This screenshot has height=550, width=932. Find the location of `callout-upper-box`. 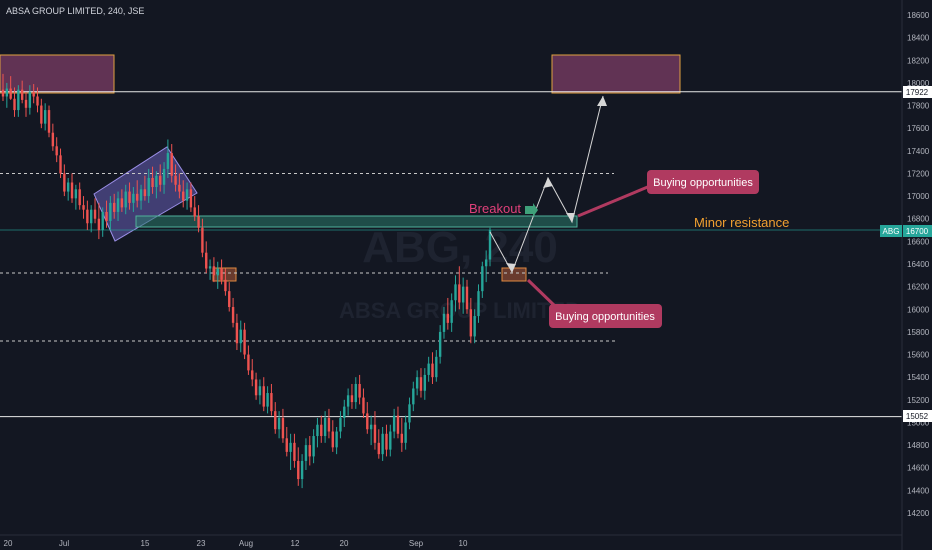

callout-upper-box is located at coordinates (703, 182).